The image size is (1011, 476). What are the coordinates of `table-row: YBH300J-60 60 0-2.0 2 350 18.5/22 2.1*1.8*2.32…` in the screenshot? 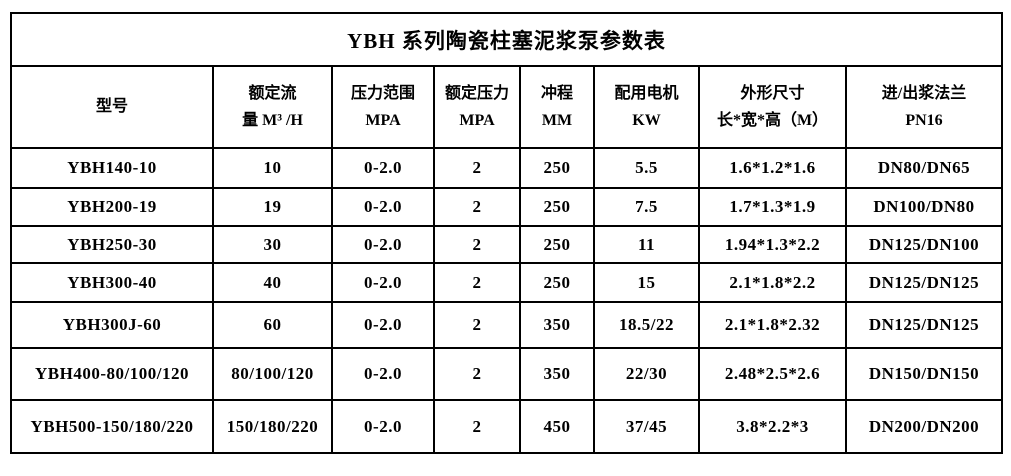 It's located at (507, 325).